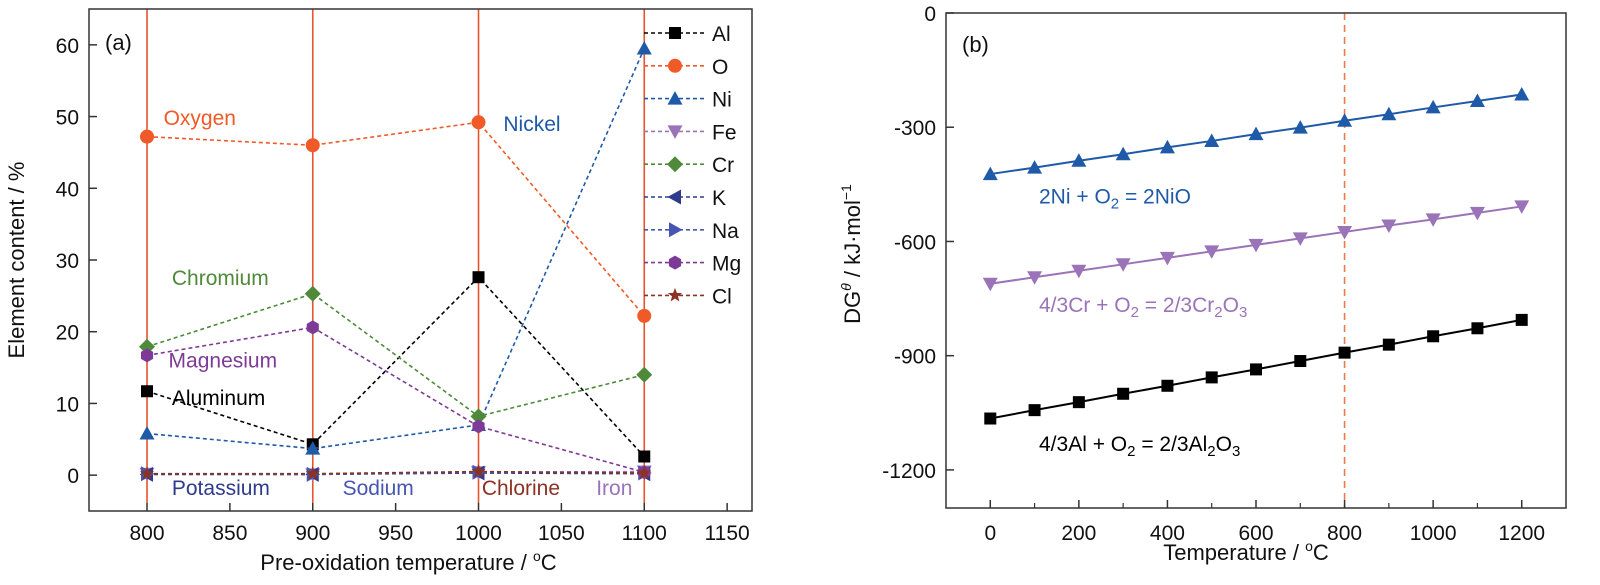 The height and width of the screenshot is (585, 1600). I want to click on degree-sup: o, so click(537, 556).